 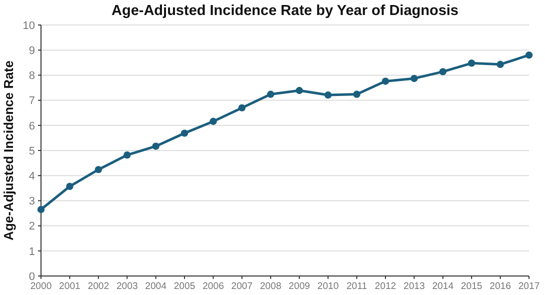 What do you see at coordinates (31, 252) in the screenshot?
I see `y-tick-label: 1` at bounding box center [31, 252].